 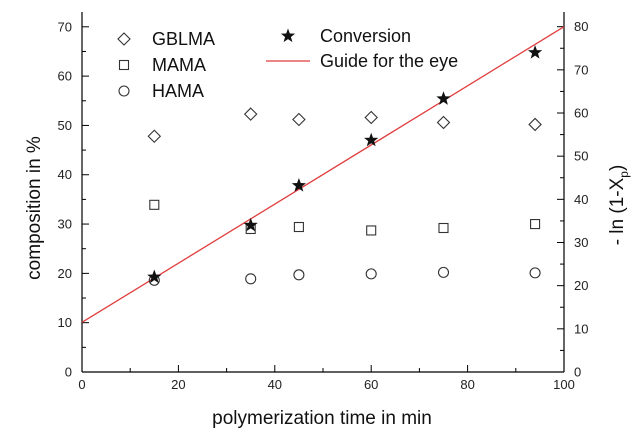 I want to click on legend-hama-label: HAMA, so click(x=178, y=91).